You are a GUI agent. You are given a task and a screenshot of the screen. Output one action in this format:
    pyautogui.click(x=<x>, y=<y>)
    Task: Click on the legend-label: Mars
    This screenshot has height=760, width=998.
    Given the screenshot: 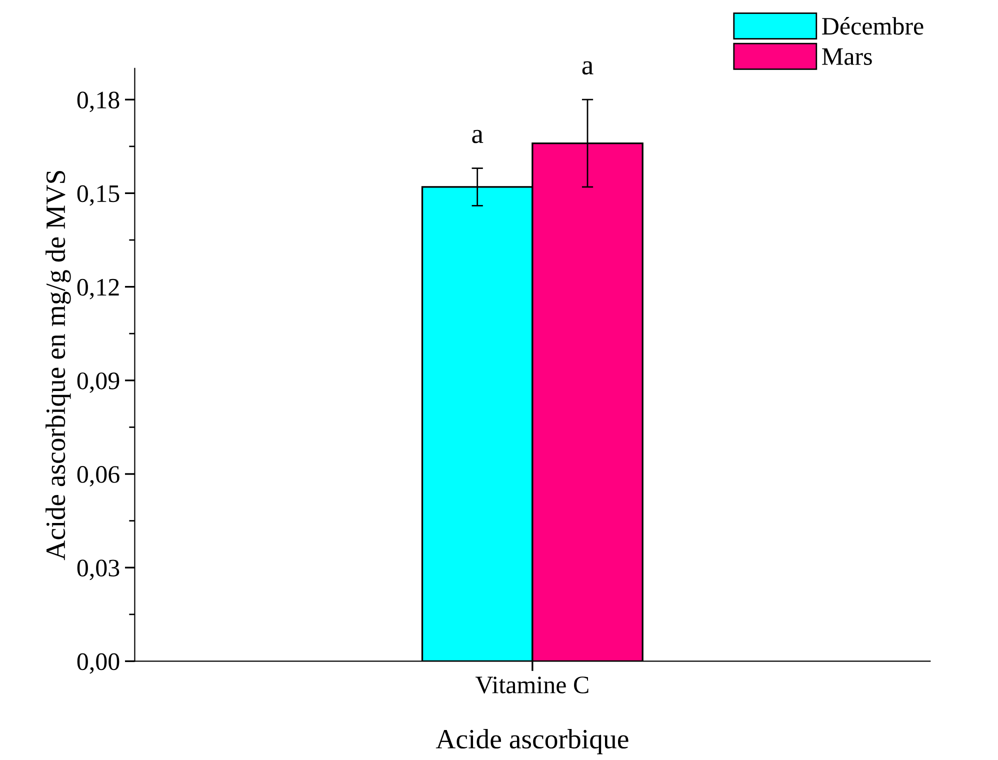 What is the action you would take?
    pyautogui.click(x=847, y=57)
    